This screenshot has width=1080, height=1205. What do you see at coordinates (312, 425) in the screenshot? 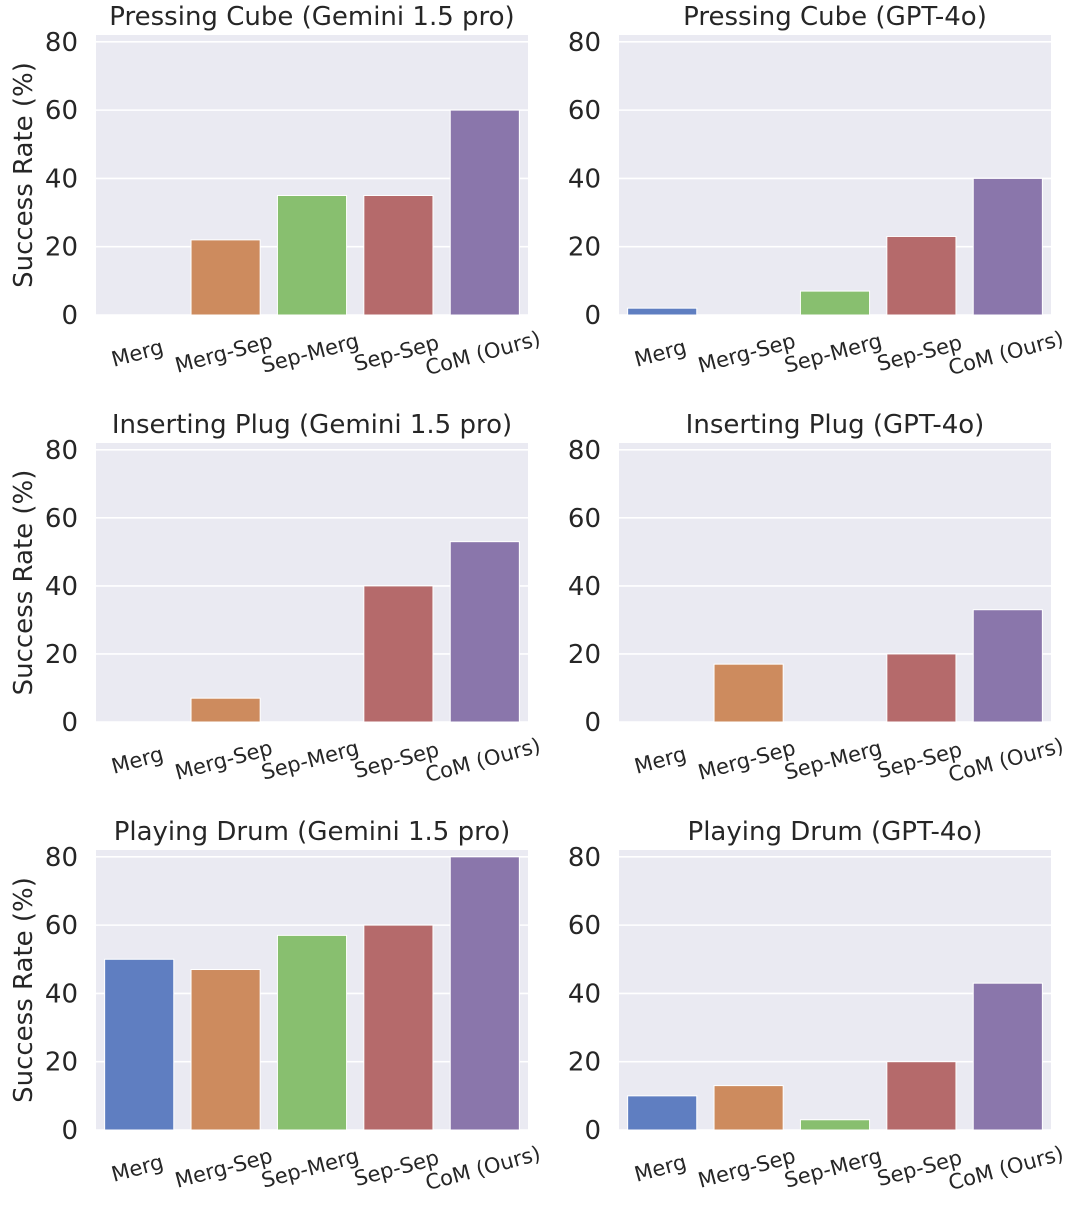
I see `chart-title: Inserting Plug (Gemini 1.5 pro)` at bounding box center [312, 425].